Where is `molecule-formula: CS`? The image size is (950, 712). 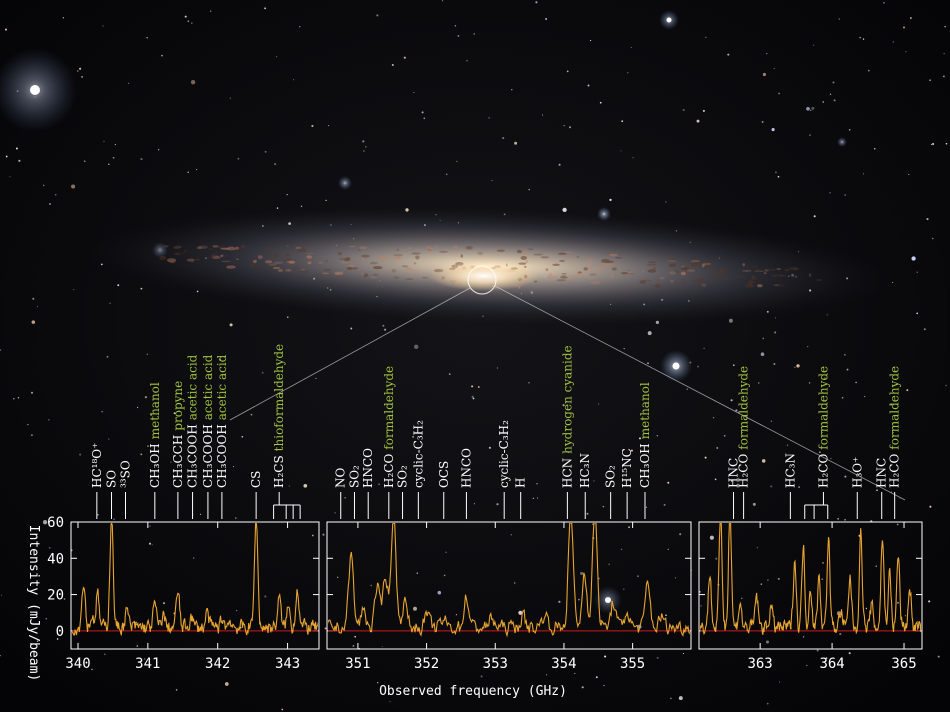 molecule-formula: CS is located at coordinates (256, 479).